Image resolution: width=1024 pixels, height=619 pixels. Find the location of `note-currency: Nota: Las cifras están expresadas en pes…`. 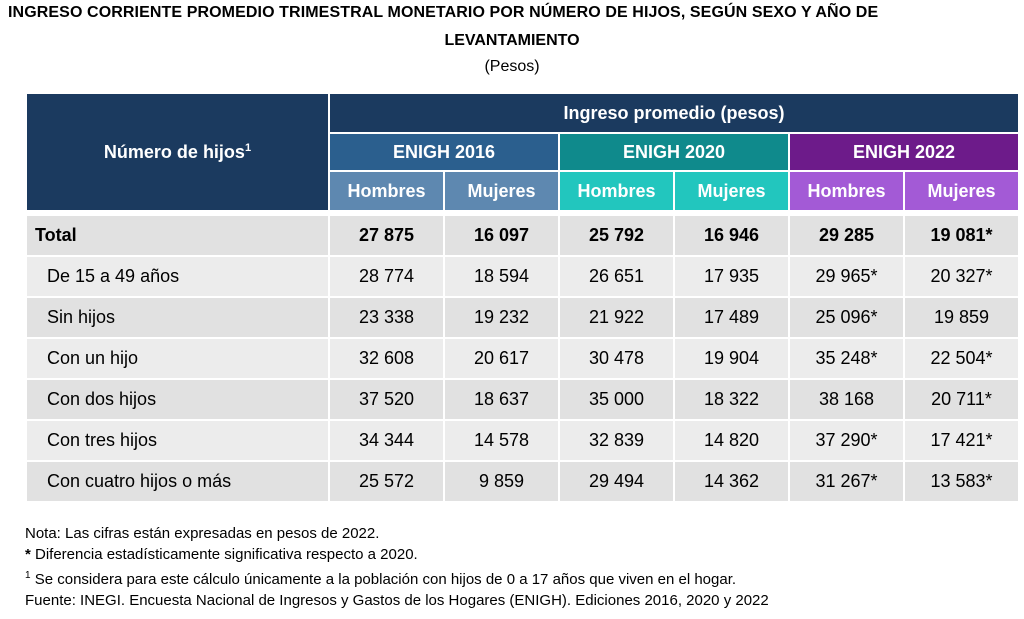

note-currency: Nota: Las cifras están expresadas en pes… is located at coordinates (202, 533).